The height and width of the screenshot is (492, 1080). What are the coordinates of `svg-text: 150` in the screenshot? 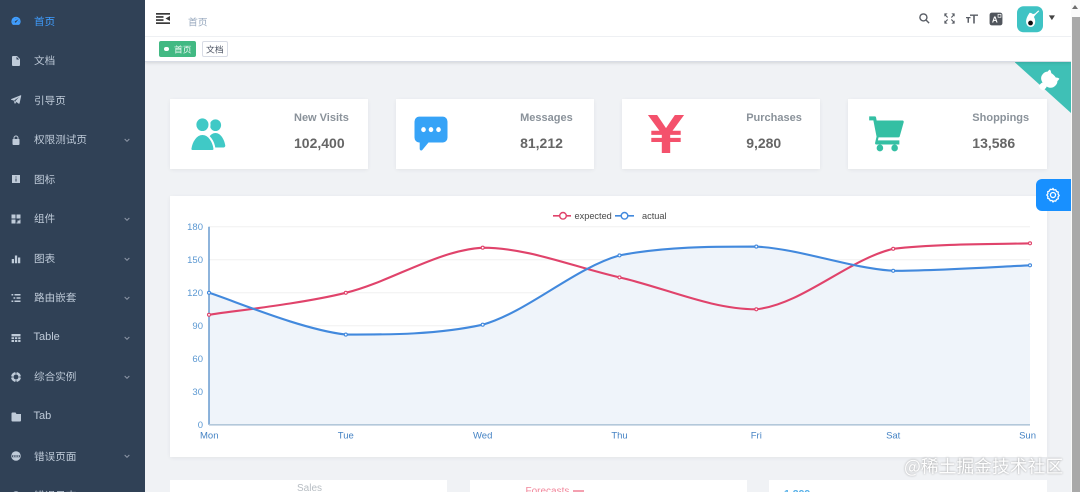 It's located at (195, 260).